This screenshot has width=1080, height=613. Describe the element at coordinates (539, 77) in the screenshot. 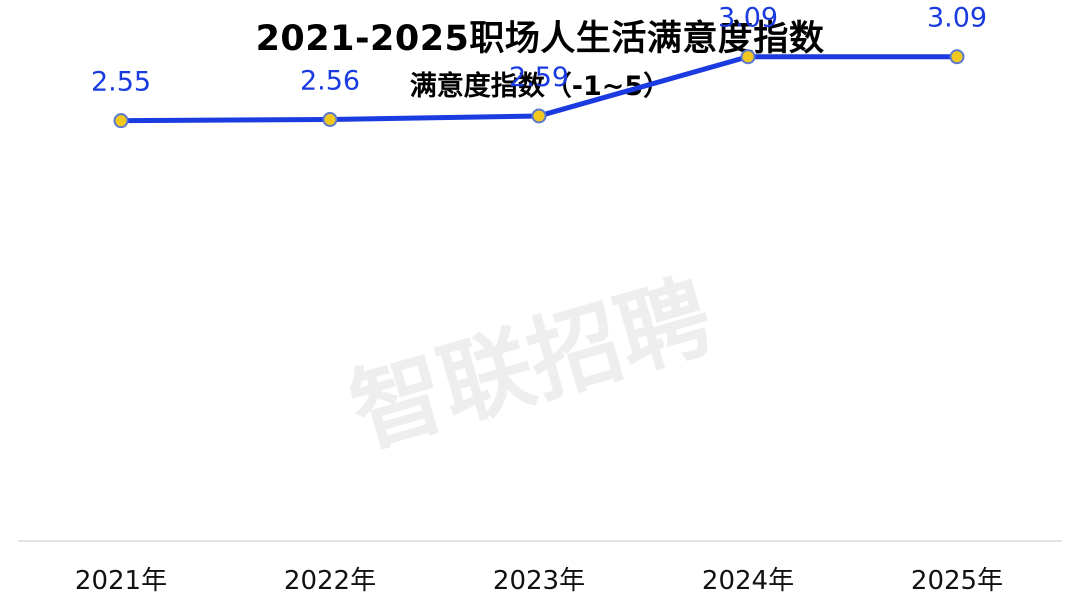

I see `data-label: 2.59` at that location.